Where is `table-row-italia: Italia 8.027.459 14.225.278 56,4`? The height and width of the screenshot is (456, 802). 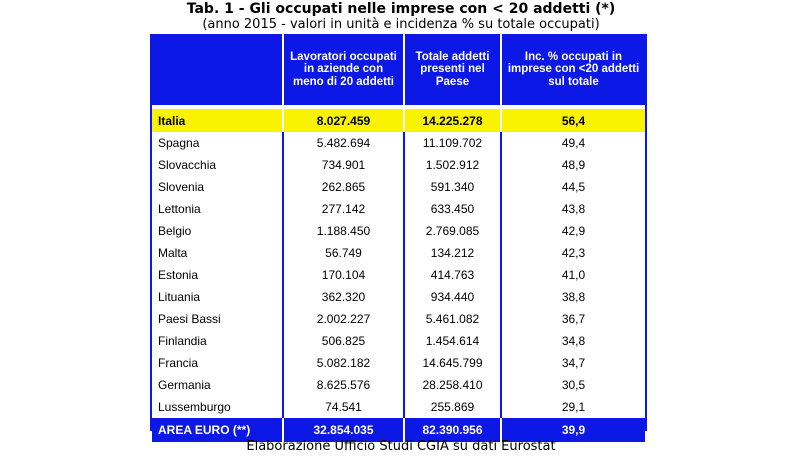
table-row-italia: Italia 8.027.459 14.225.278 56,4 is located at coordinates (398, 120).